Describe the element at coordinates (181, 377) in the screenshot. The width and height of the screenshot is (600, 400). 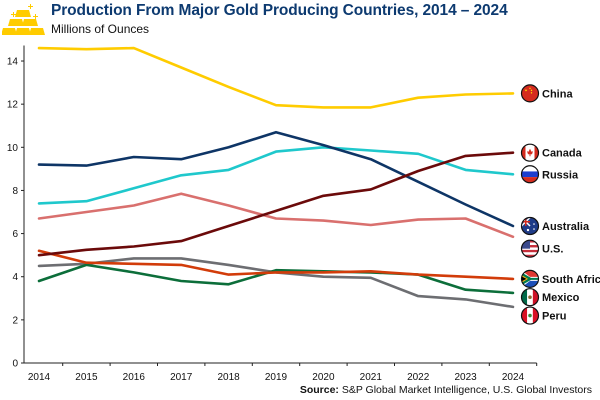
I see `x-tick-label: 2017` at that location.